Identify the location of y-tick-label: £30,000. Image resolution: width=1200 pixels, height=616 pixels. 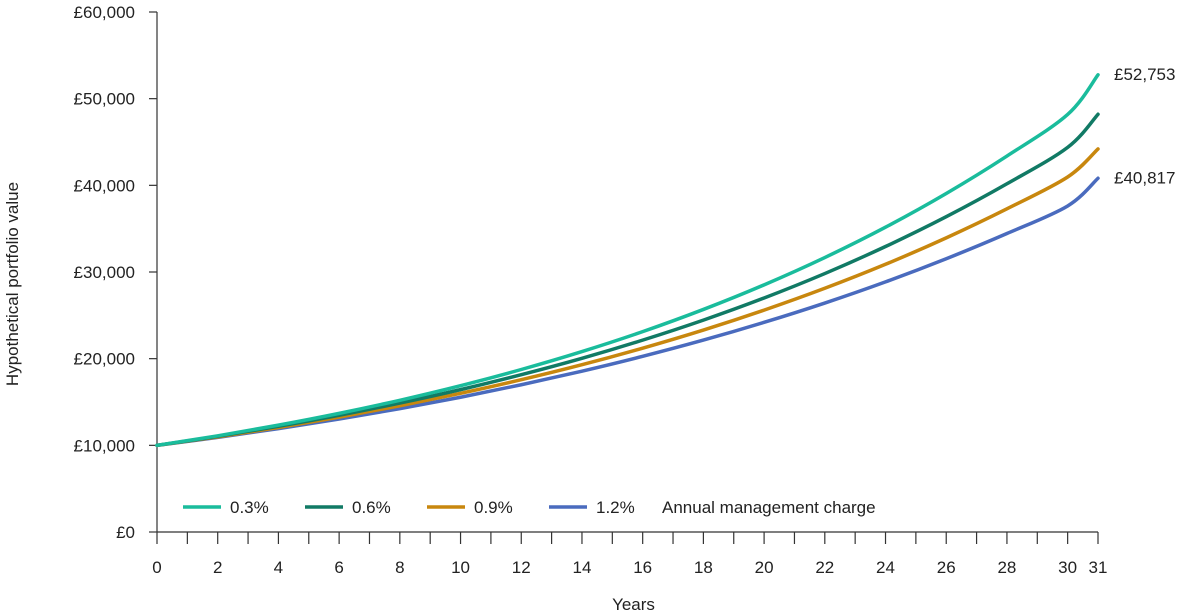
(104, 272).